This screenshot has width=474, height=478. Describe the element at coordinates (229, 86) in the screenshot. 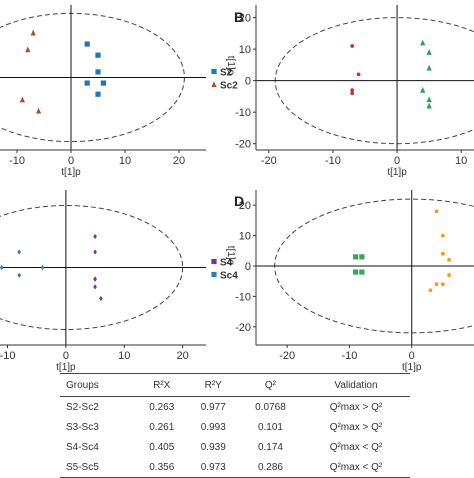

I see `legend-label: Sc2` at that location.